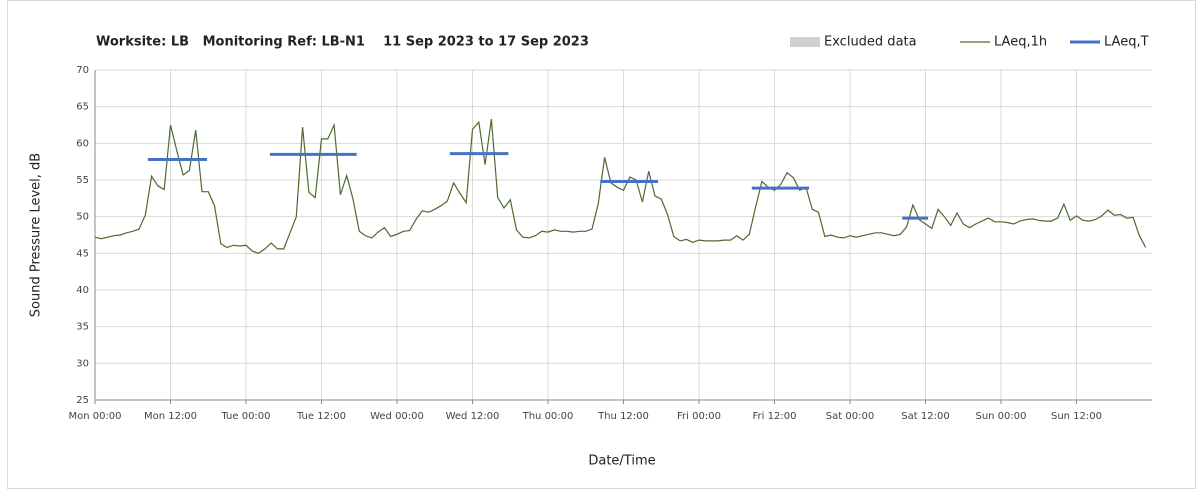 This screenshot has width=1203, height=490. What do you see at coordinates (321, 416) in the screenshot?
I see `x-tick-label: Tue 12:00` at bounding box center [321, 416].